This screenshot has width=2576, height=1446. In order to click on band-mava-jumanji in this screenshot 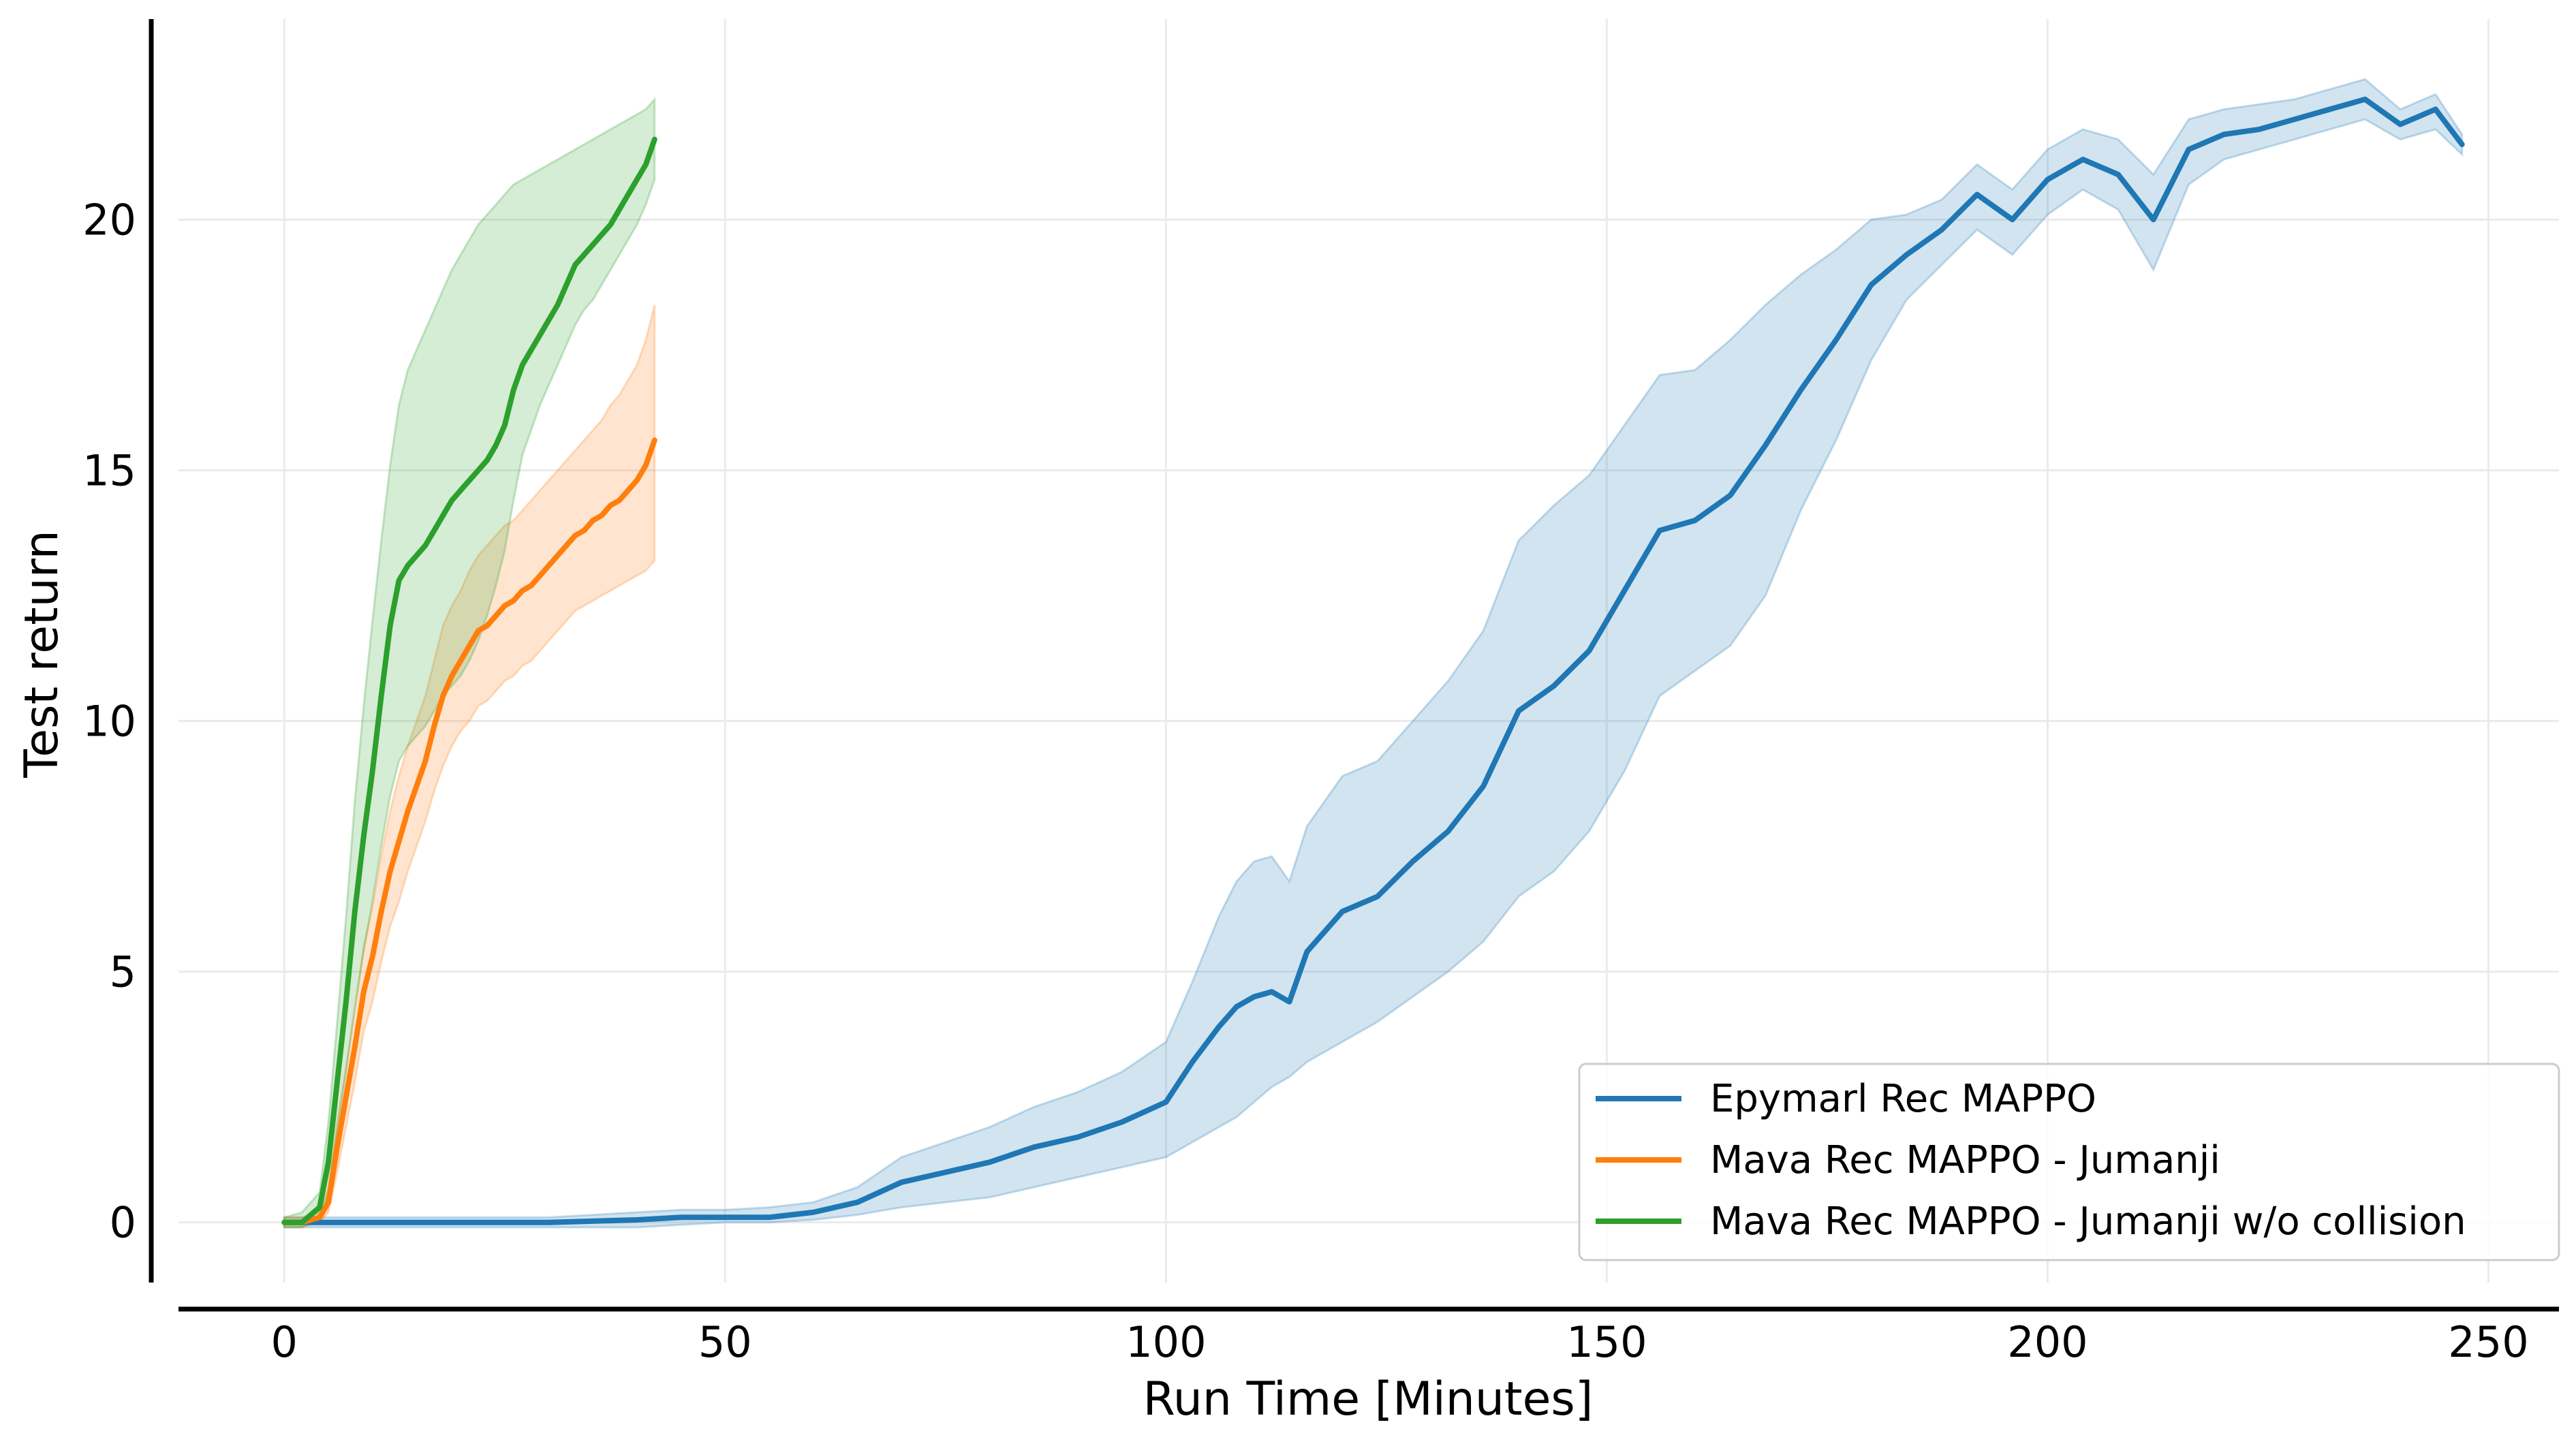, I will do `click(469, 766)`.